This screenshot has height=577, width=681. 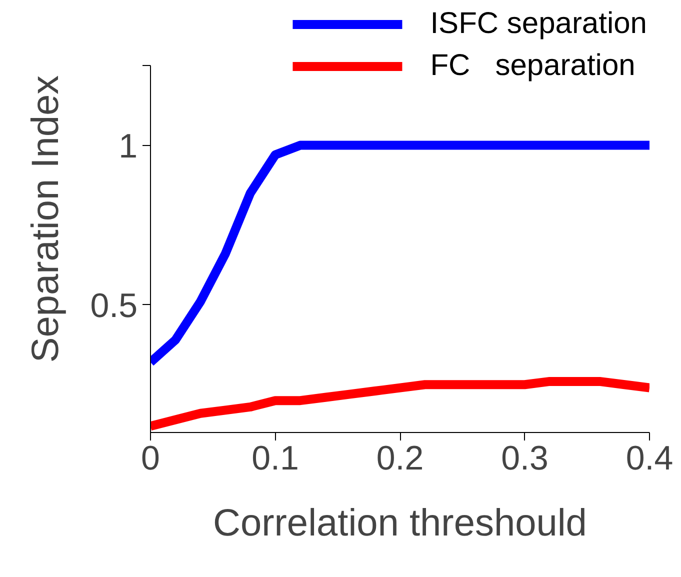 What do you see at coordinates (524, 459) in the screenshot?
I see `x-tick-label: 0.3` at bounding box center [524, 459].